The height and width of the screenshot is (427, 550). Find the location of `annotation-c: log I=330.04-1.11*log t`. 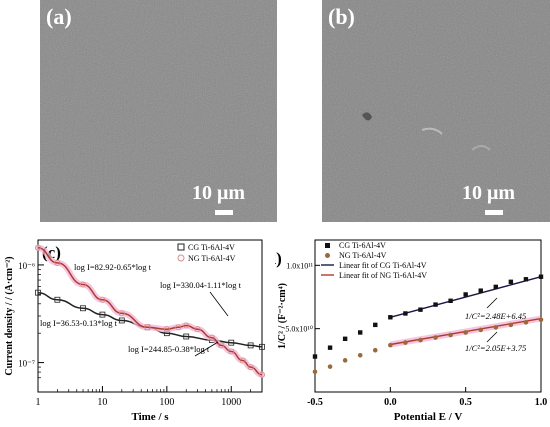

annotation-c: log I=330.04-1.11*log t is located at coordinates (201, 285).